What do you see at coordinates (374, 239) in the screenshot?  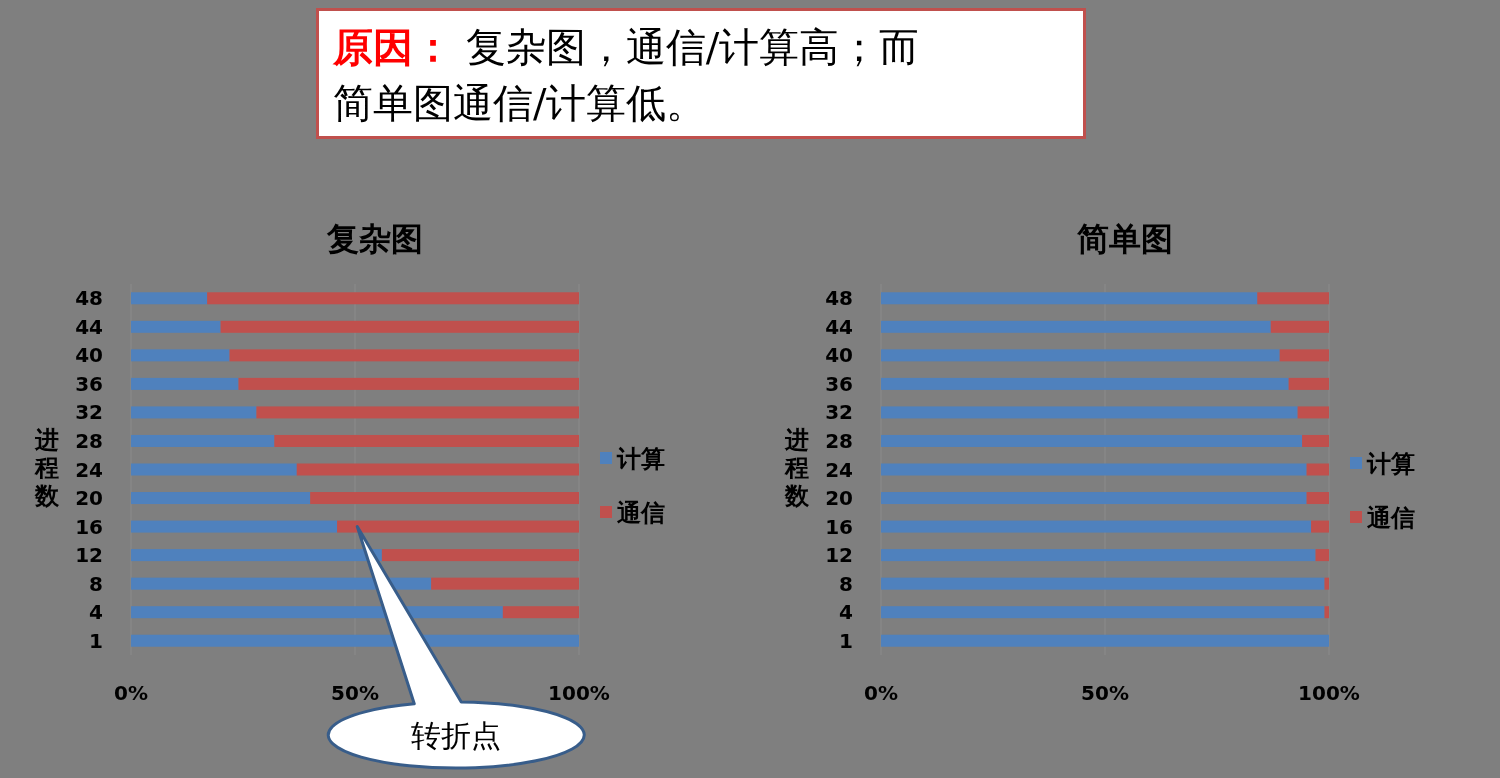 I see `chart-title: 复杂图` at bounding box center [374, 239].